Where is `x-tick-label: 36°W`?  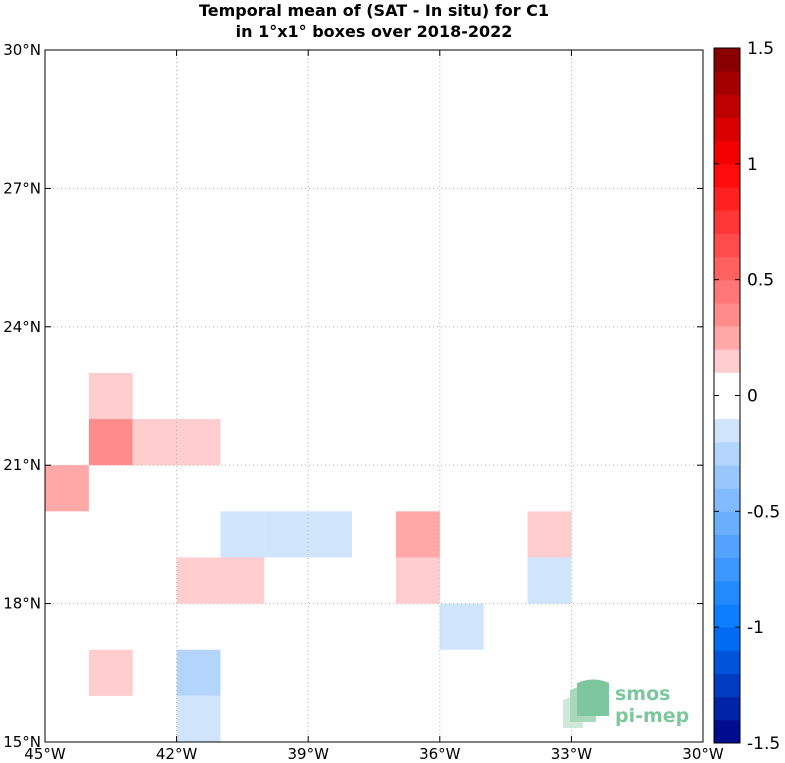
x-tick-label: 36°W is located at coordinates (440, 754).